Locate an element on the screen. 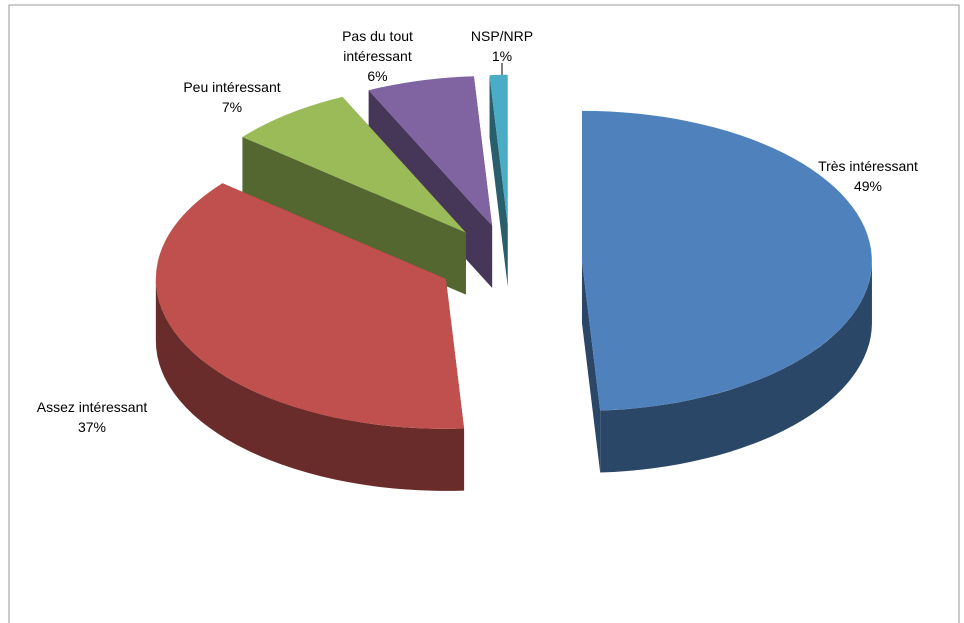 The width and height of the screenshot is (964, 623). value-label: 7% is located at coordinates (232, 107).